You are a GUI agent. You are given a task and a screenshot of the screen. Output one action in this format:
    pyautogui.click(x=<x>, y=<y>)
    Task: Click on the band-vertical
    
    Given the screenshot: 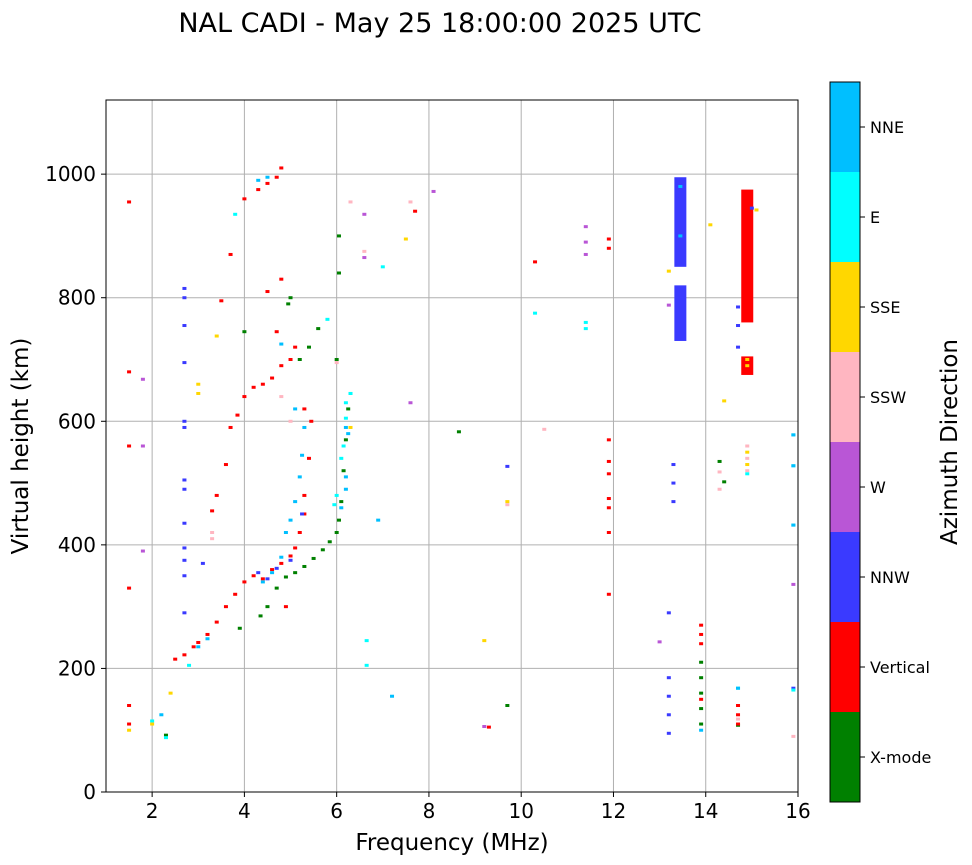 What is the action you would take?
    pyautogui.click(x=747, y=256)
    